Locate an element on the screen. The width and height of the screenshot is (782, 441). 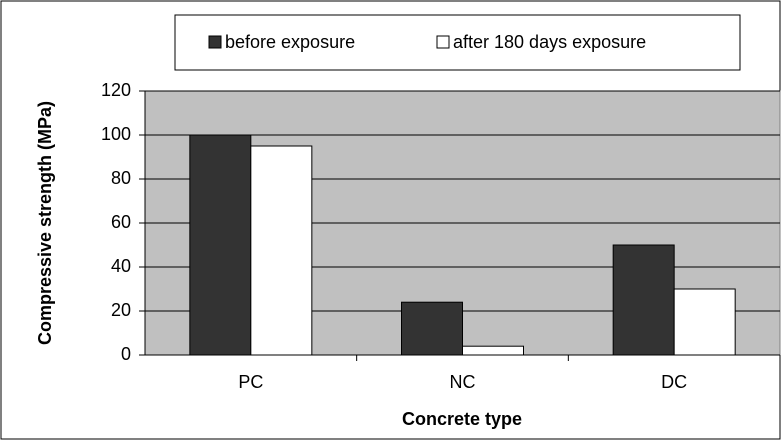
x-tick-label: DC is located at coordinates (674, 382).